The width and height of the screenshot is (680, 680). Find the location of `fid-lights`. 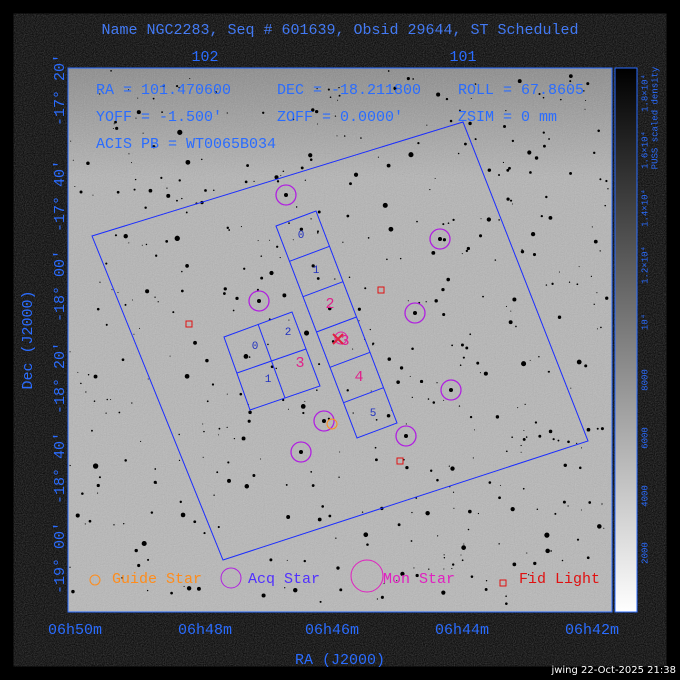

fid-lights is located at coordinates (294, 375).